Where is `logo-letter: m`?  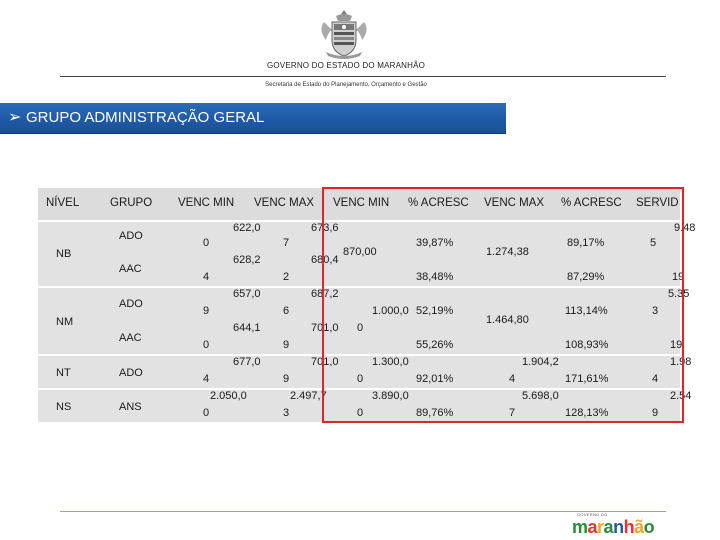
logo-letter: m is located at coordinates (580, 527).